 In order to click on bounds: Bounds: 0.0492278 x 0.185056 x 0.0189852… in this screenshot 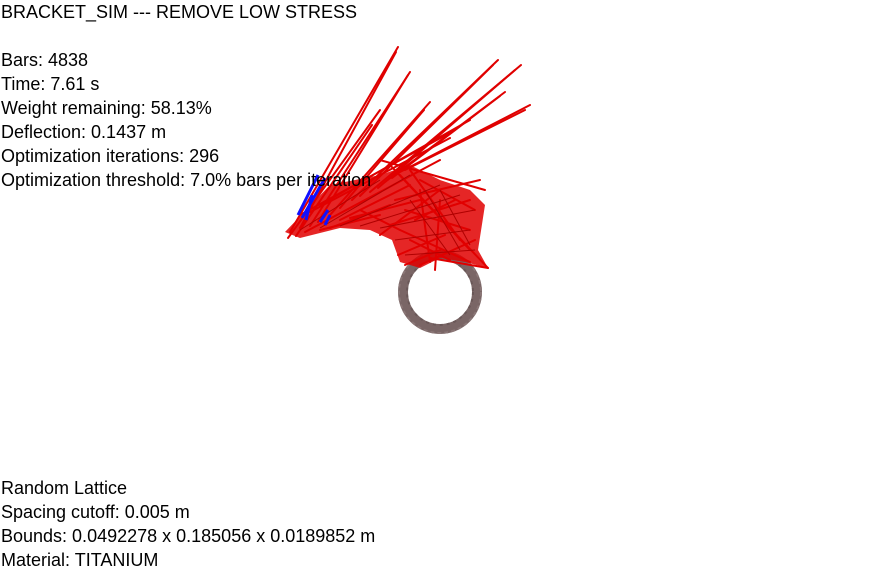, I will do `click(188, 536)`.